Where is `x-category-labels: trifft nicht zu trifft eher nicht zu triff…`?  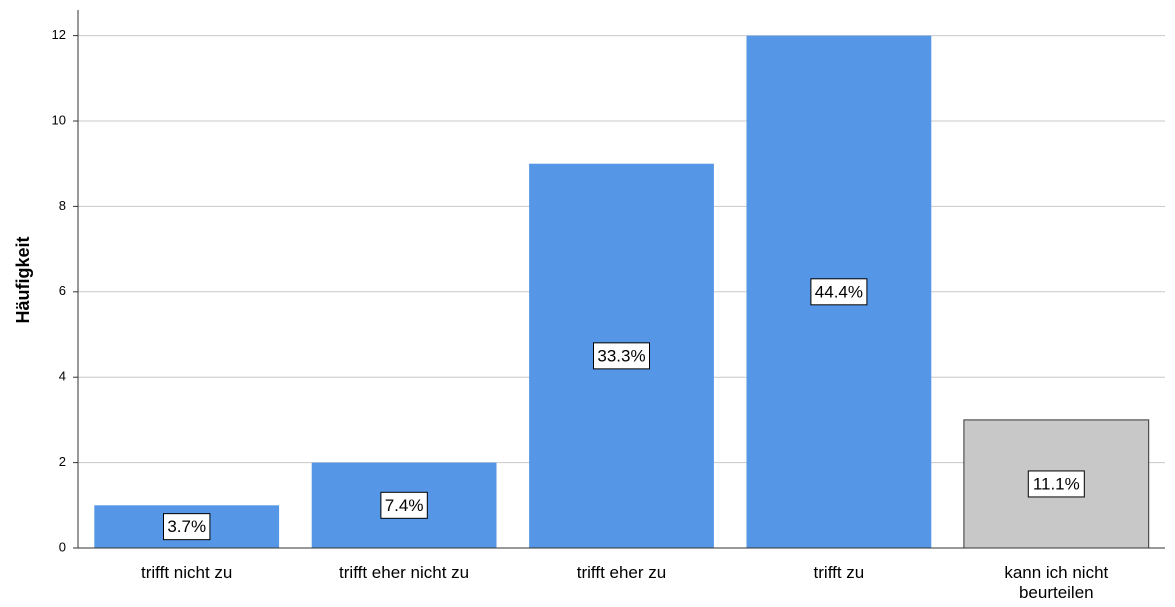 x-category-labels: trifft nicht zu trifft eher nicht zu triff… is located at coordinates (625, 582).